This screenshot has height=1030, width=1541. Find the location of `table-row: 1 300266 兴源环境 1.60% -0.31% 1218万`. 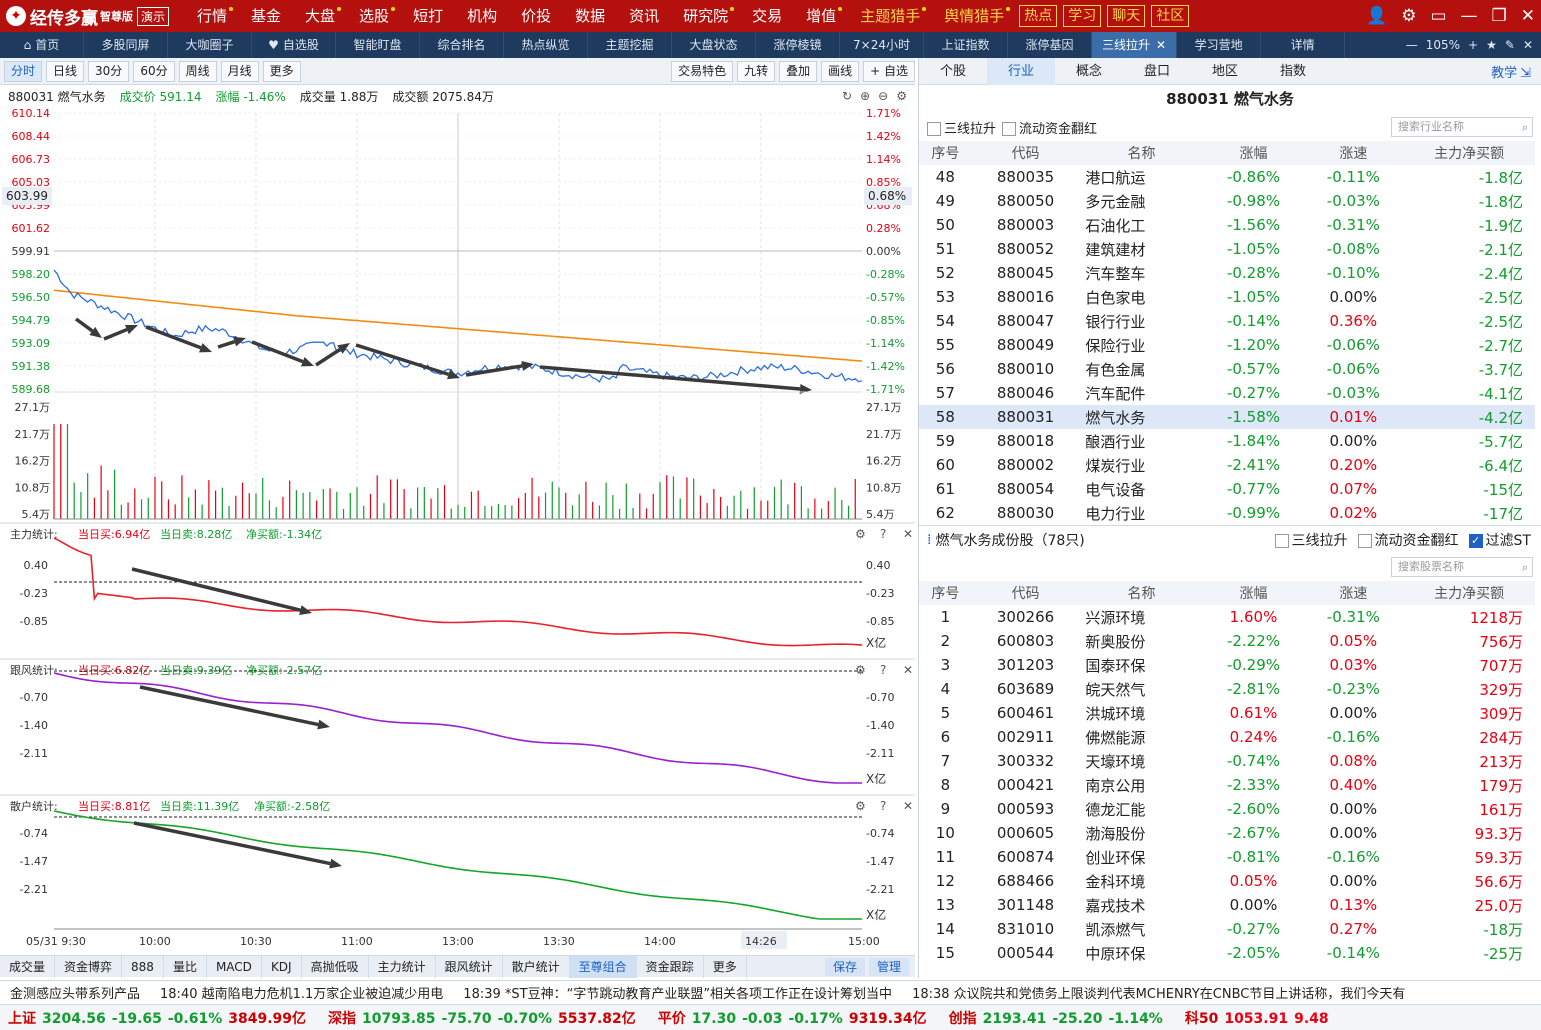

table-row: 1 300266 兴源环境 1.60% -0.31% 1218万 is located at coordinates (1227, 617).